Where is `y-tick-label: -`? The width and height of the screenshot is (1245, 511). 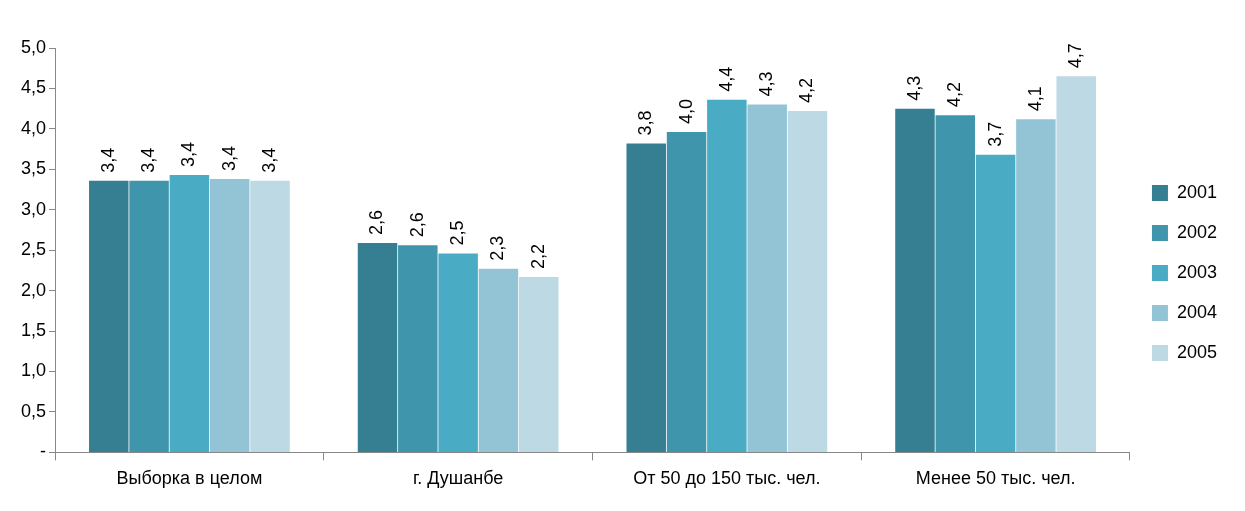
y-tick-label: - is located at coordinates (43, 451).